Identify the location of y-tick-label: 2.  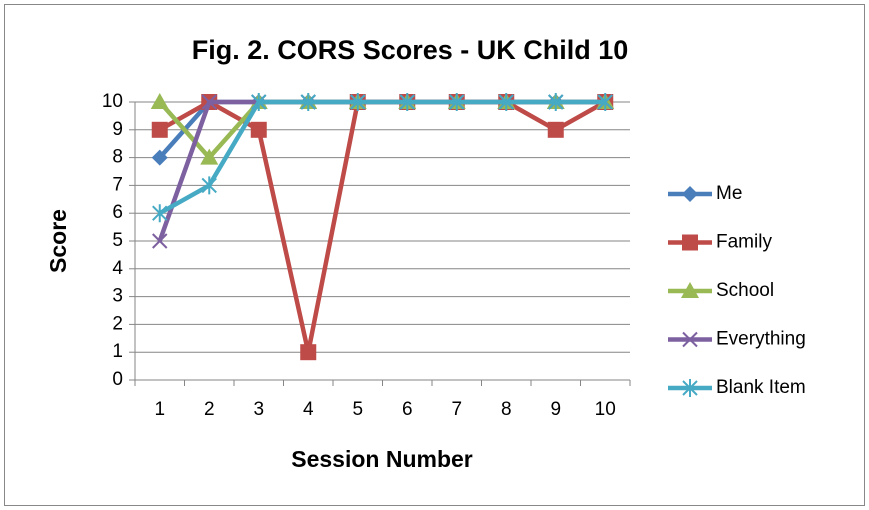
(117, 323).